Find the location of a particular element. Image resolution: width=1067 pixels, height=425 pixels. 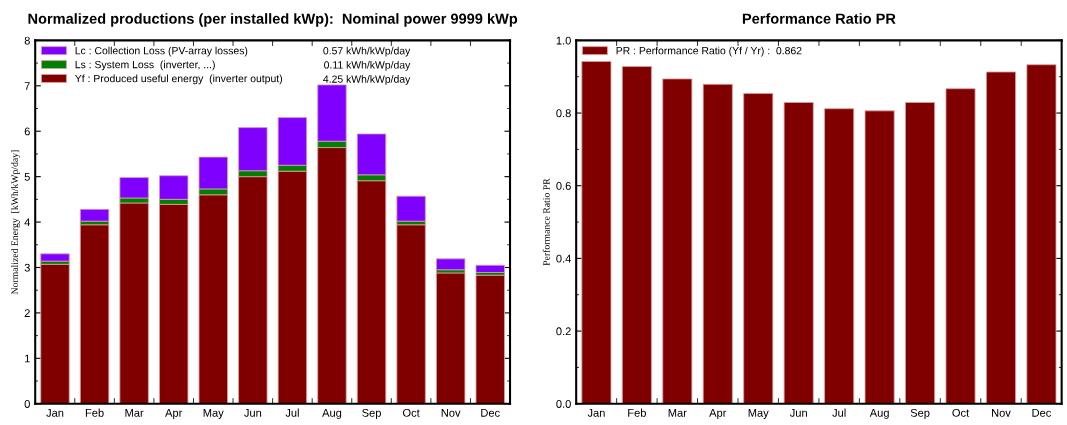

y-axis-title: Normalized Energy [kWh/kWp/day] is located at coordinates (15, 222).